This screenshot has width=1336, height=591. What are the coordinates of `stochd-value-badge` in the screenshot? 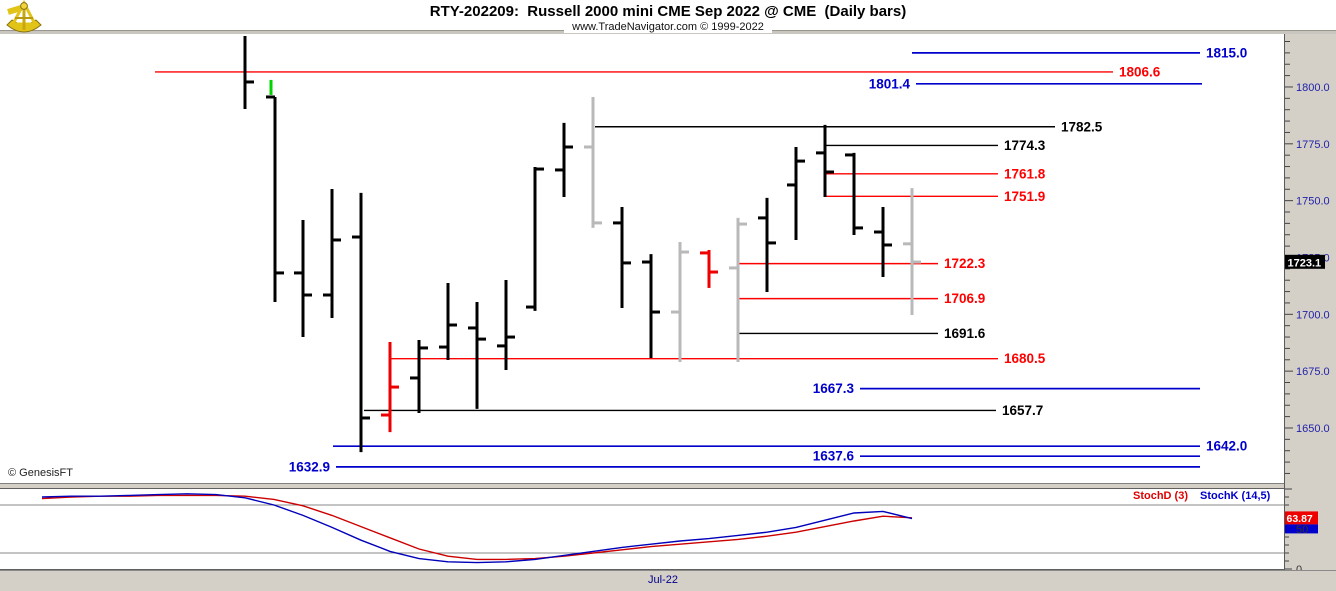 It's located at (1301, 518).